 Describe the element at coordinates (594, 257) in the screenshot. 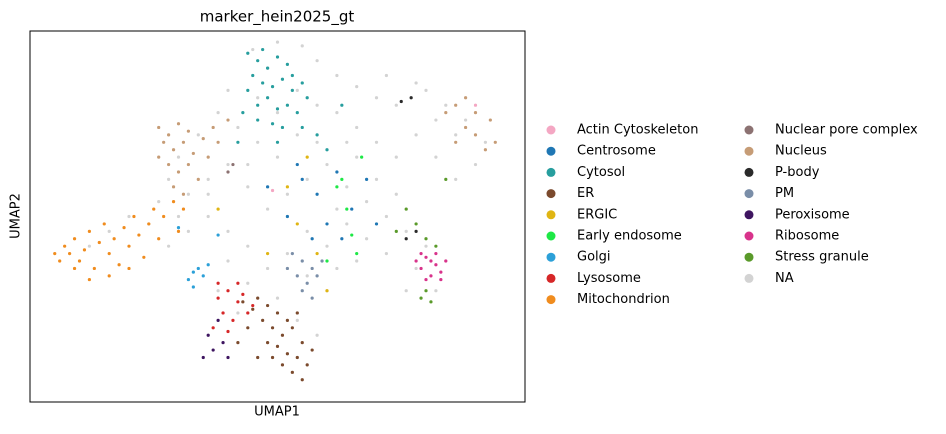

I see `legend-label: Golgi` at that location.